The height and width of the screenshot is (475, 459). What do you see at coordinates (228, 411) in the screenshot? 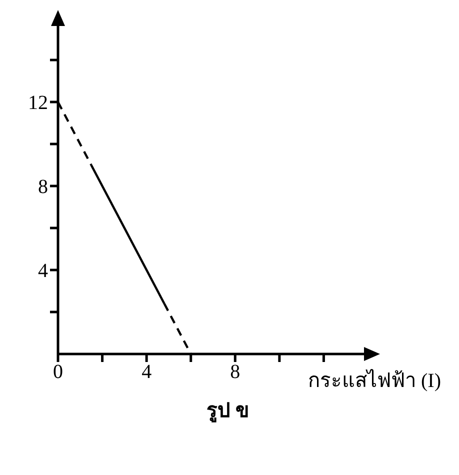
I see `text: รูป ข` at bounding box center [228, 411].